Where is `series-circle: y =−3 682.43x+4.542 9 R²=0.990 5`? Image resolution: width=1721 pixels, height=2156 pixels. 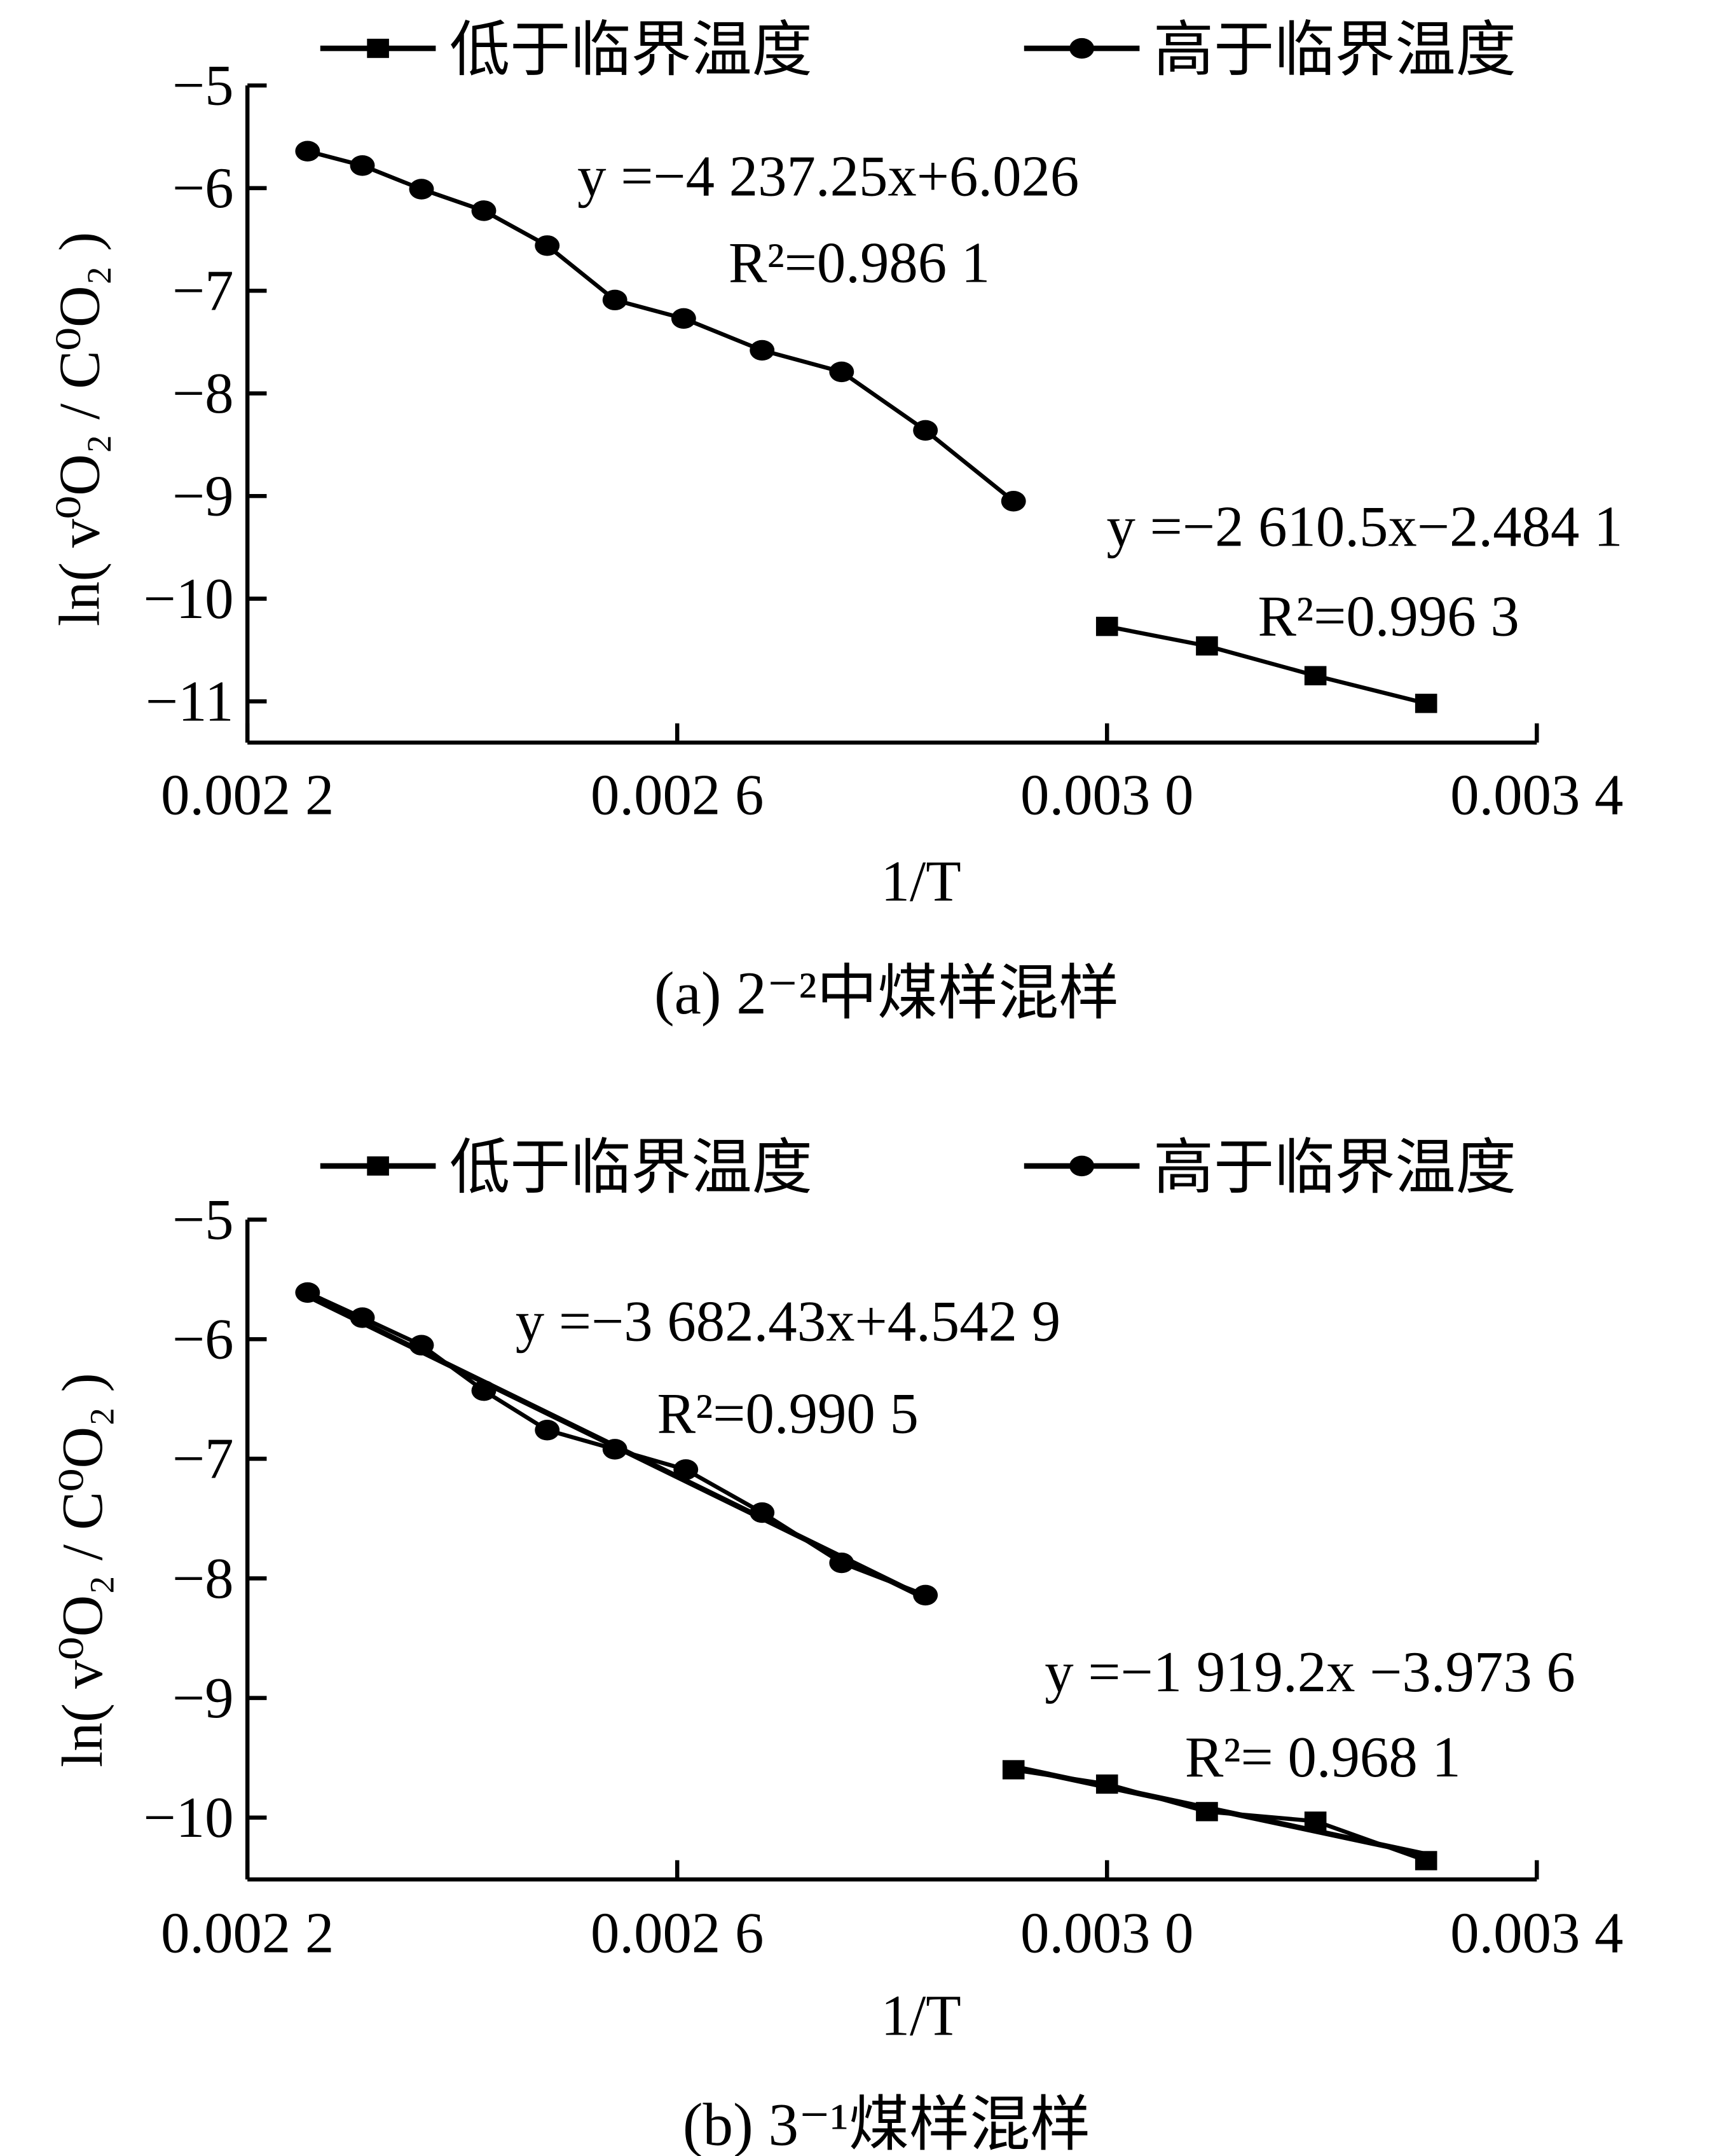 series-circle: y =−3 682.43x+4.542 9 R²=0.990 5 is located at coordinates (677, 1444).